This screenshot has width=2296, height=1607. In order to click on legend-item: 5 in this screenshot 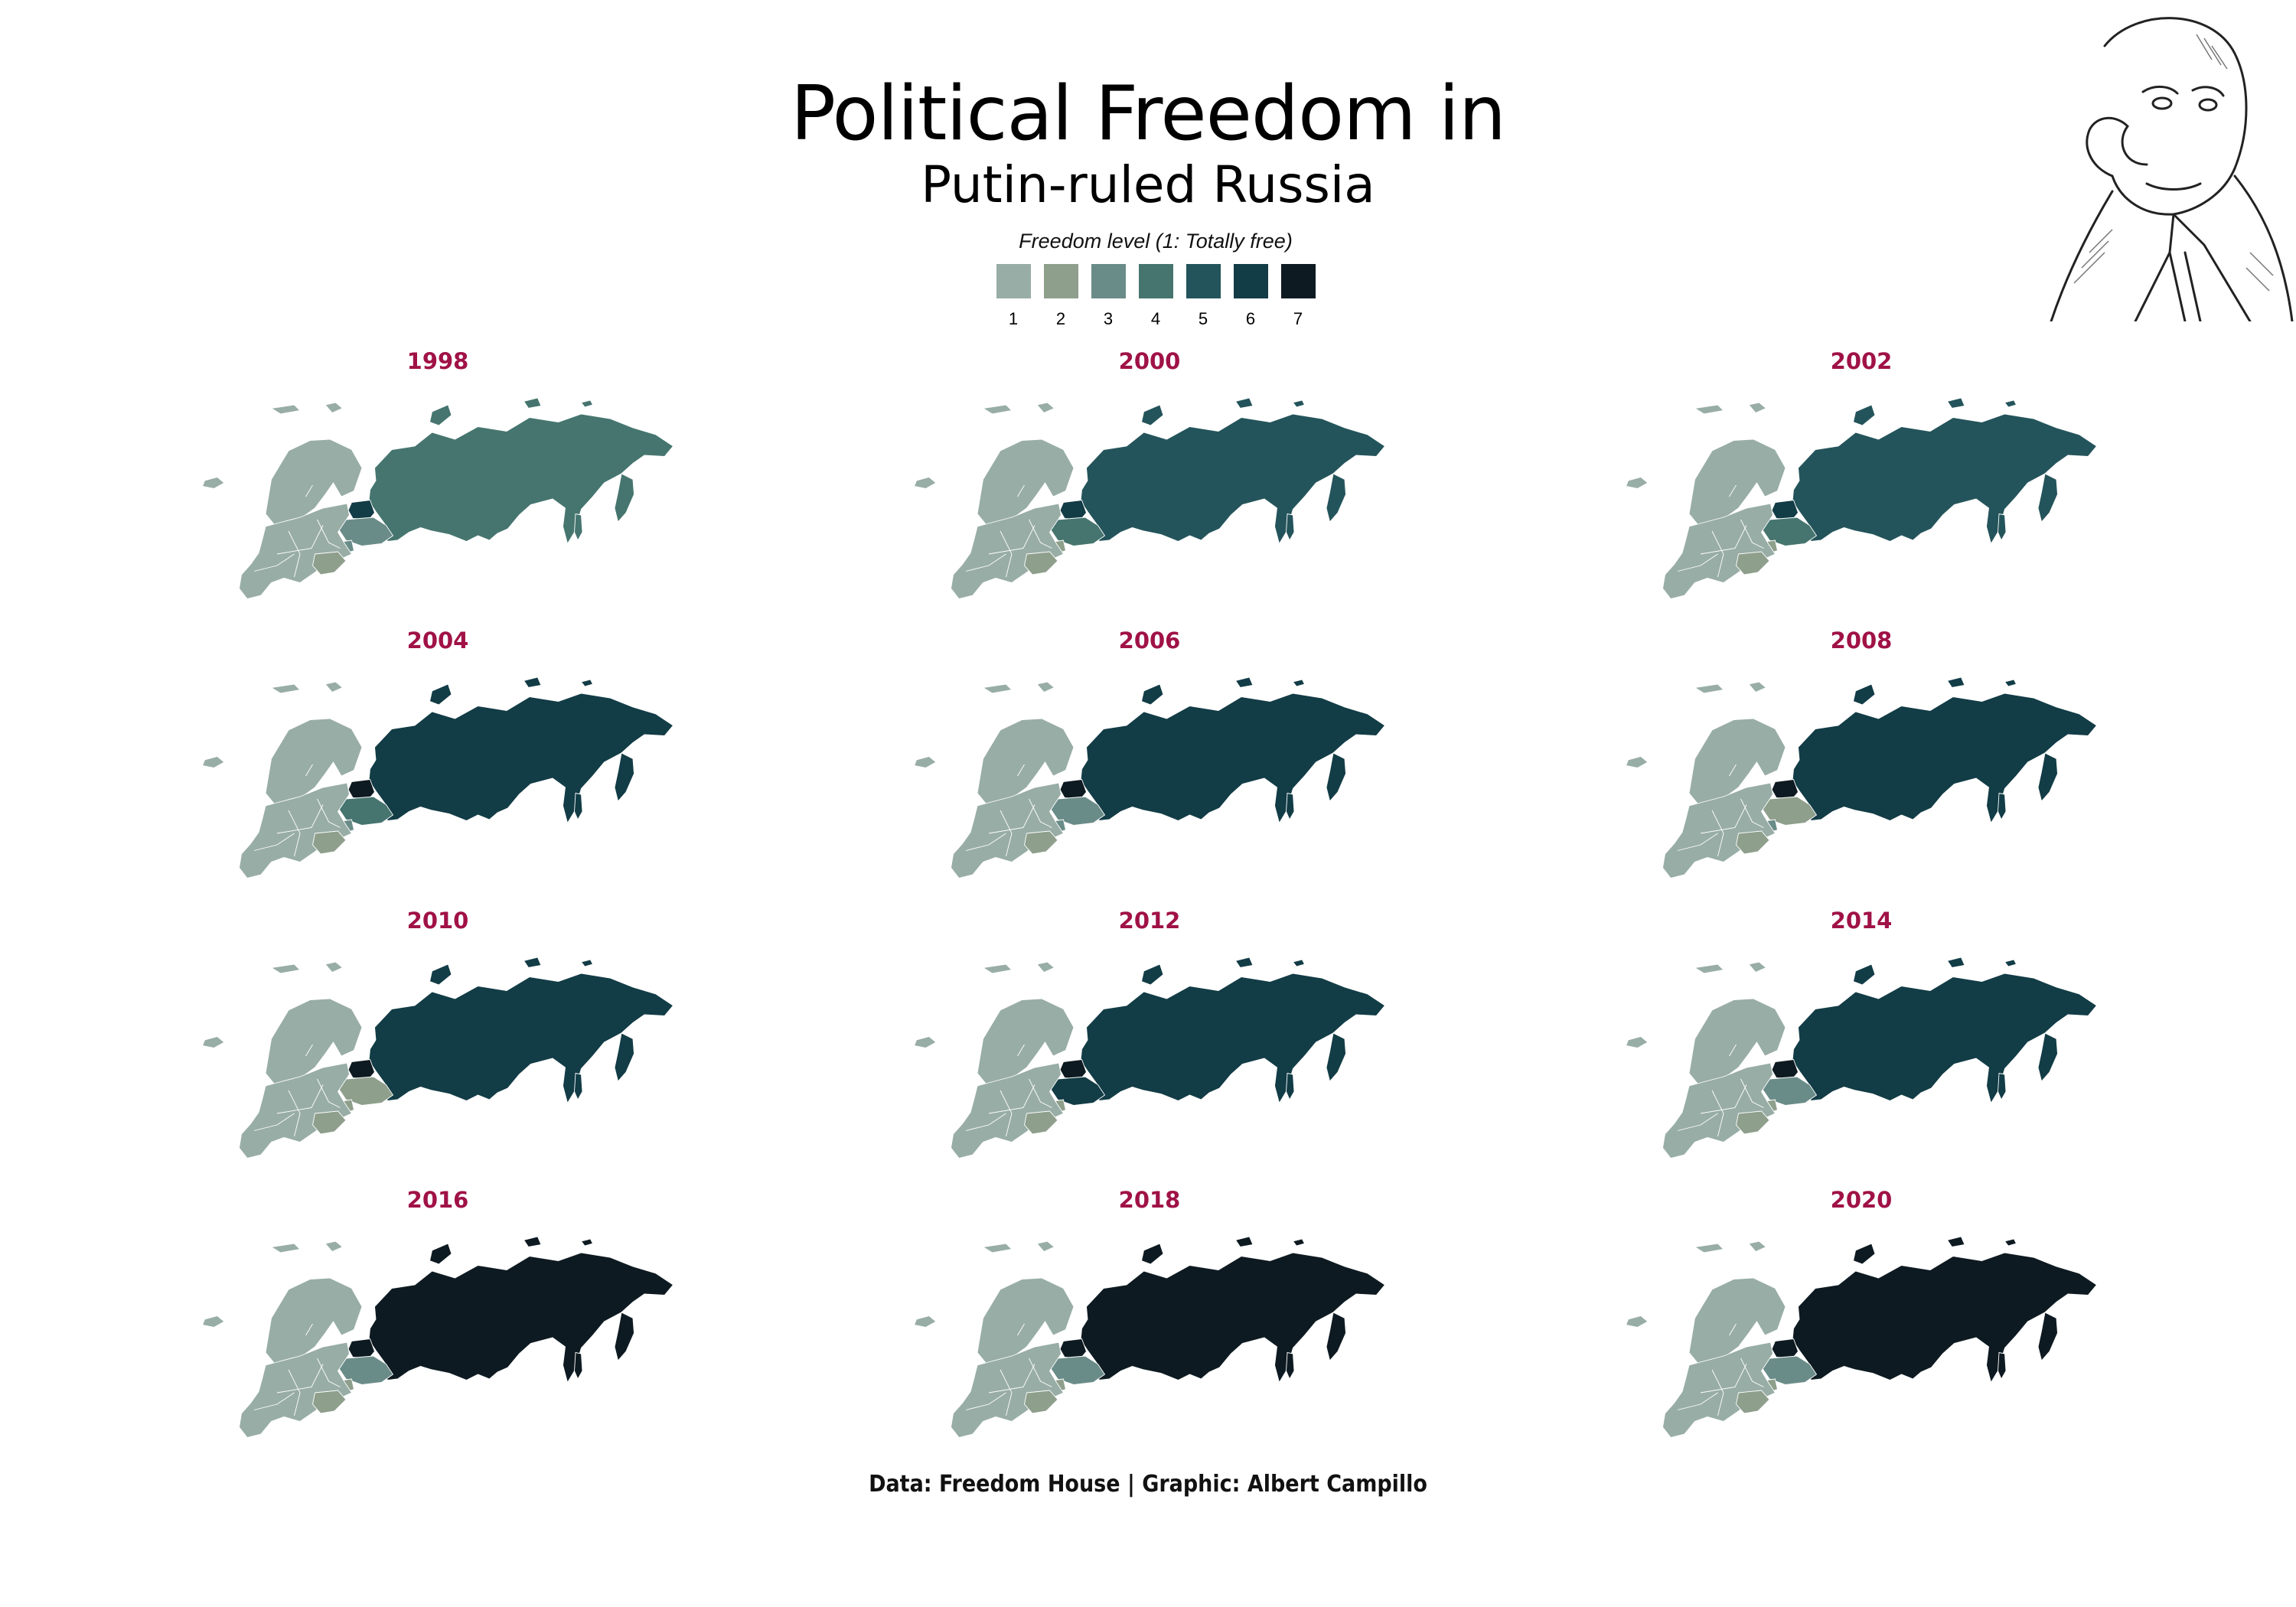, I will do `click(1203, 296)`.